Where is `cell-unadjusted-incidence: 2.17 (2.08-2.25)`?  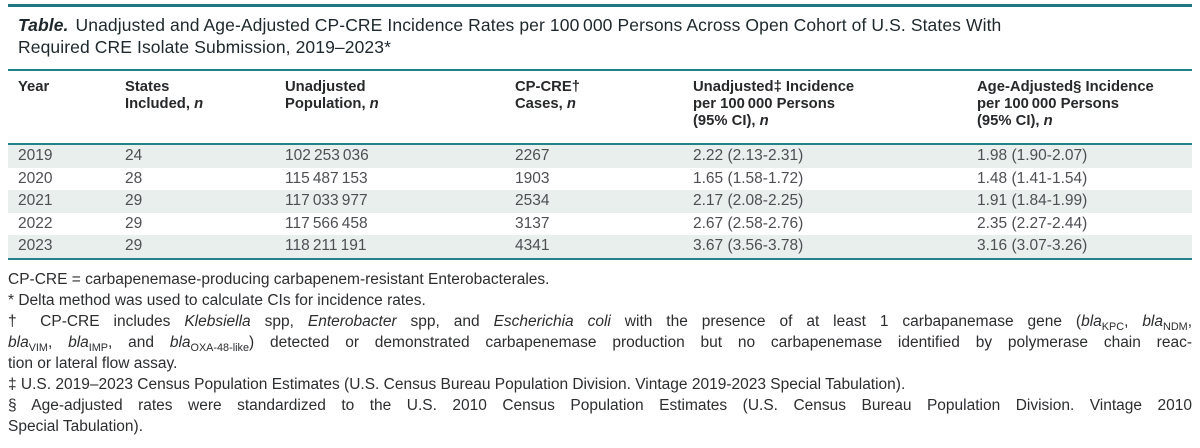
cell-unadjusted-incidence: 2.17 (2.08-2.25) is located at coordinates (748, 201).